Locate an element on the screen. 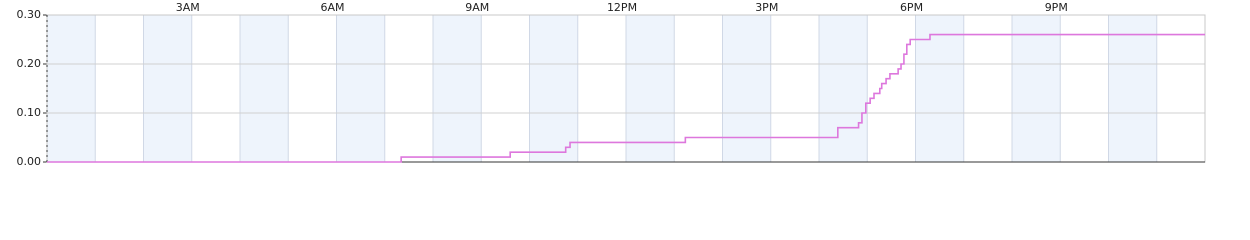 The height and width of the screenshot is (240, 1250). x-tick-label: 9AM is located at coordinates (477, 7).